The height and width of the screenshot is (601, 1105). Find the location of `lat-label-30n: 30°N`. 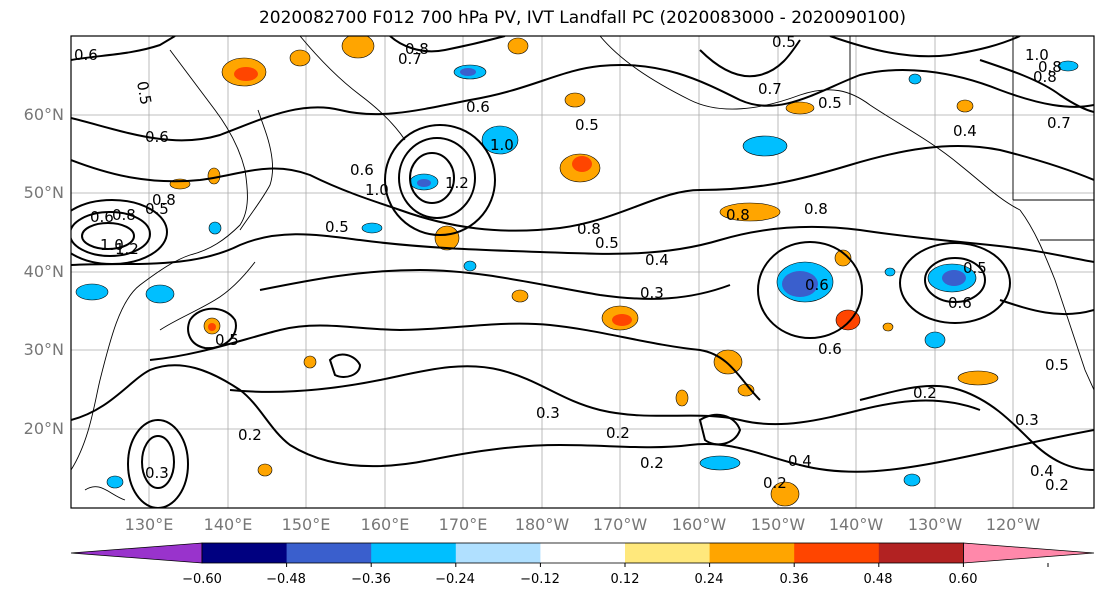

lat-label-30n: 30°N is located at coordinates (43, 349).